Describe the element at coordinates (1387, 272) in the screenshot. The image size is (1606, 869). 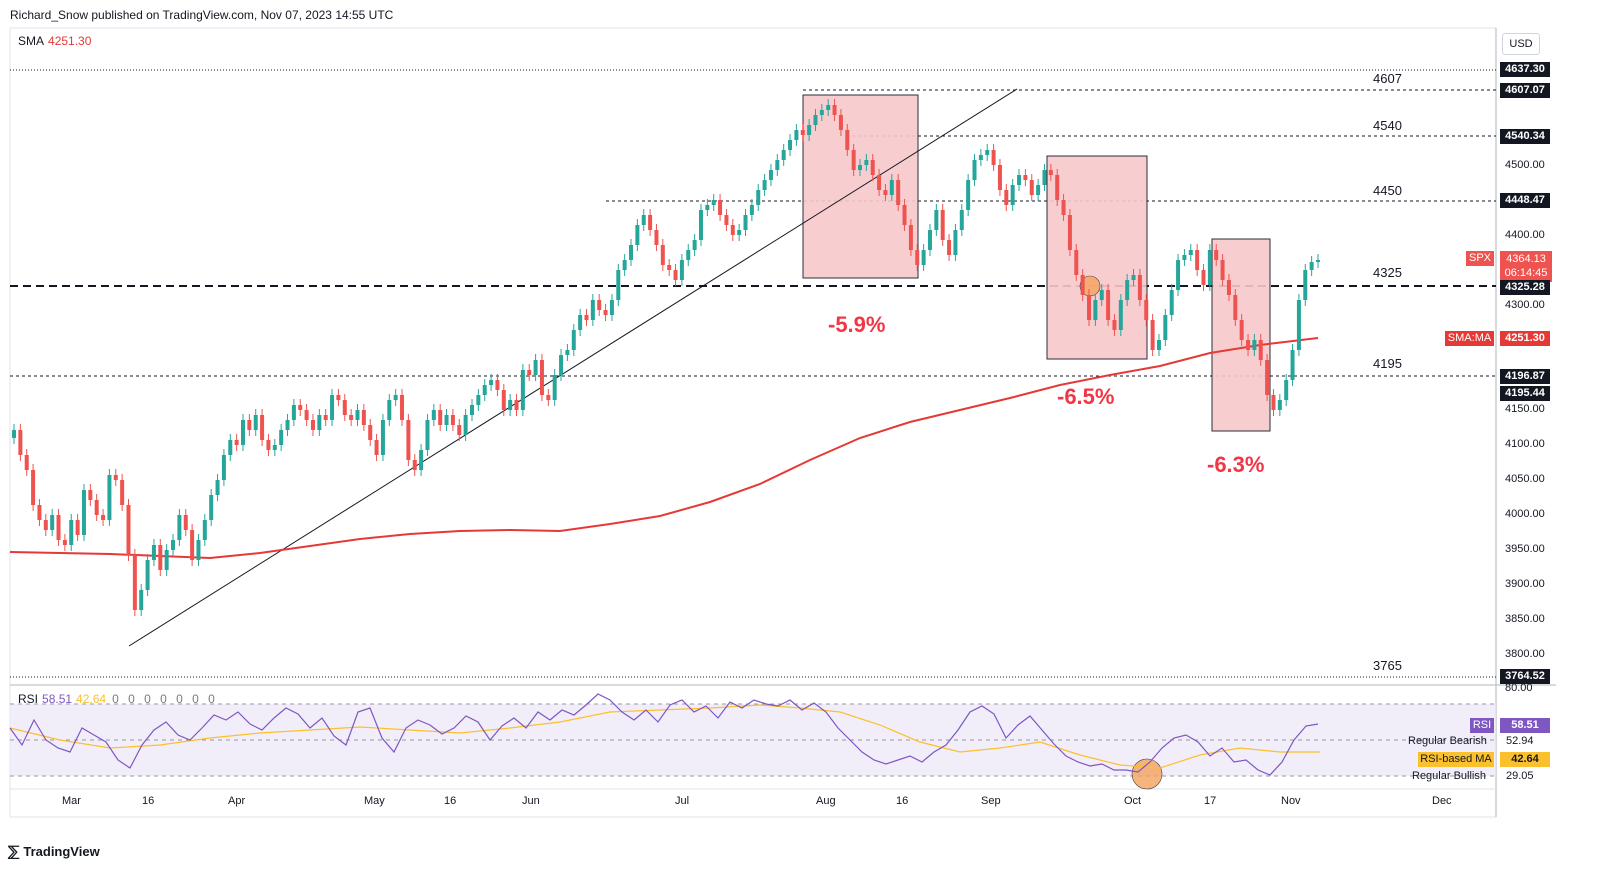
I see `level-label-4325: 4325` at that location.